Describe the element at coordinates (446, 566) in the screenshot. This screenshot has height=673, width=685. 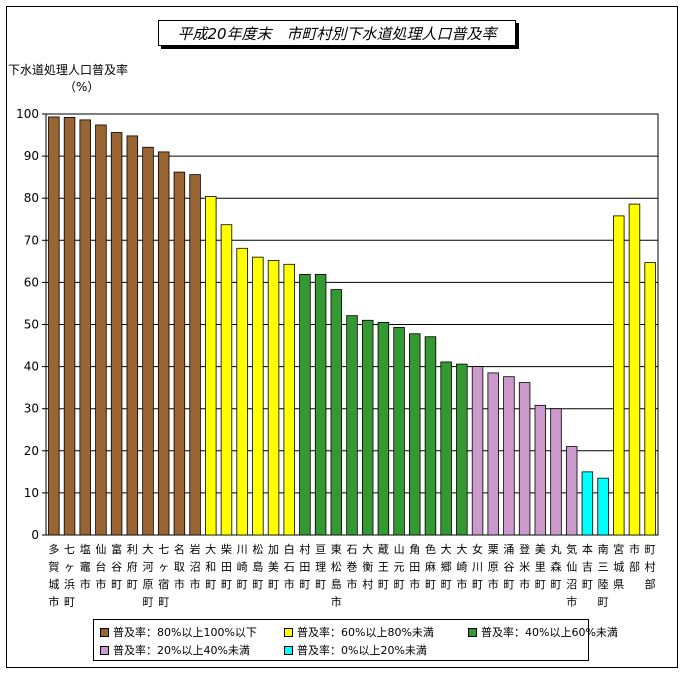
I see `x-tick-label: 大郷町` at that location.